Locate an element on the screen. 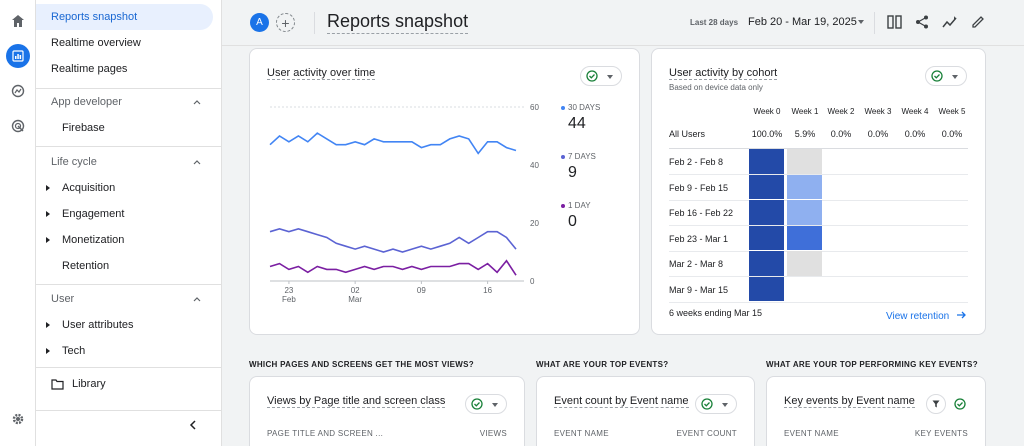 Image resolution: width=1024 pixels, height=446 pixels. nav-user-attributes: User attributes is located at coordinates (124, 325).